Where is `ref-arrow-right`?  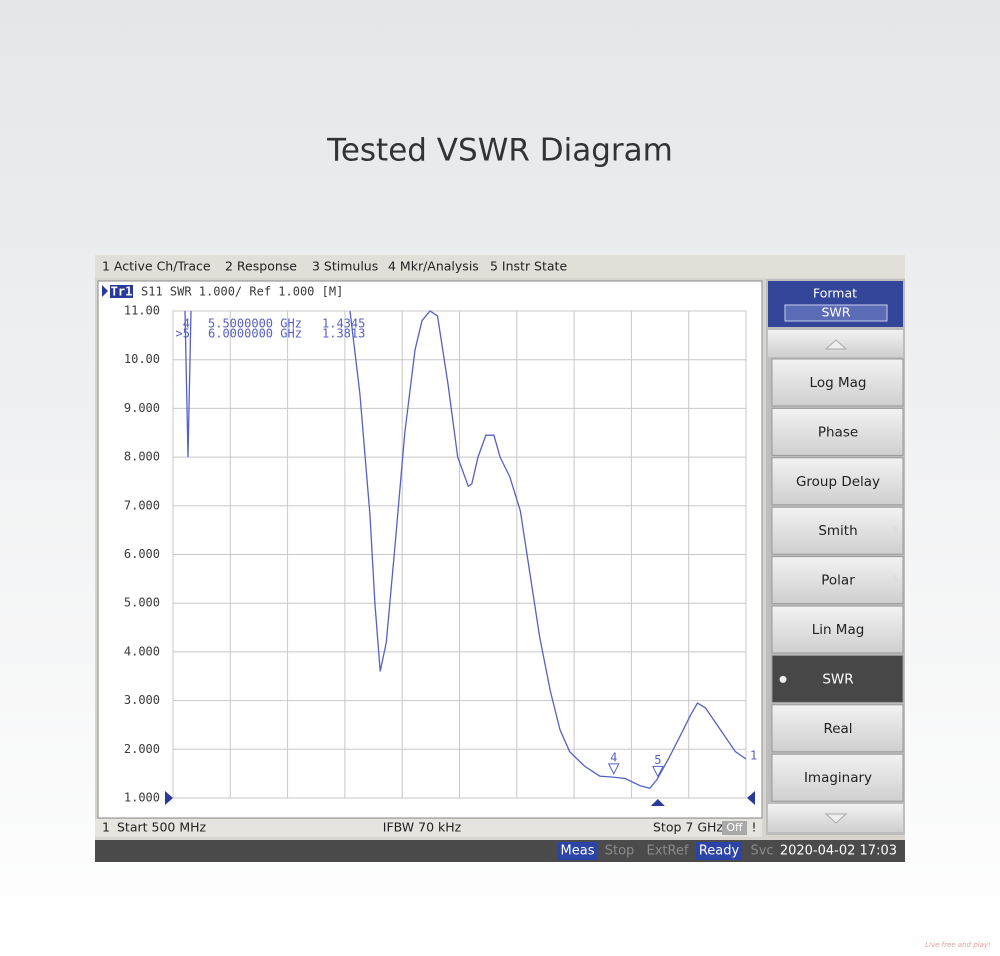
ref-arrow-right is located at coordinates (751, 798).